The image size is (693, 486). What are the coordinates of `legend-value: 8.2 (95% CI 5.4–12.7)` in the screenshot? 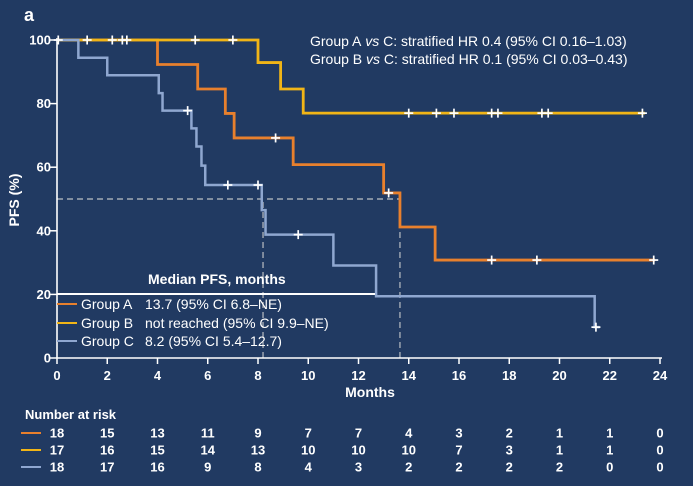 It's located at (213, 341).